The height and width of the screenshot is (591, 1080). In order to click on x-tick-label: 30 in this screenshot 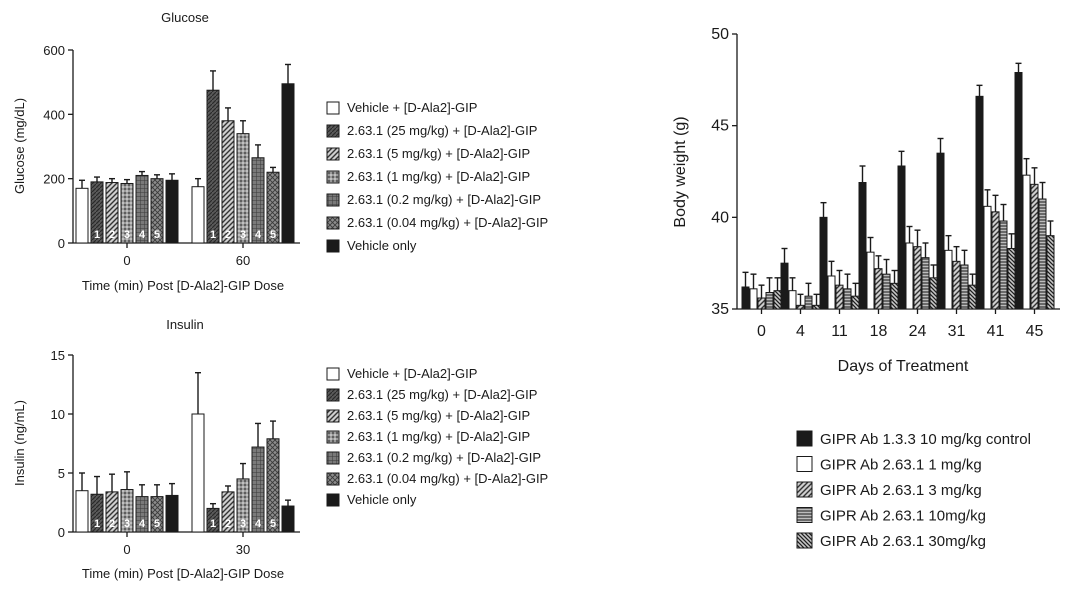, I will do `click(243, 549)`.